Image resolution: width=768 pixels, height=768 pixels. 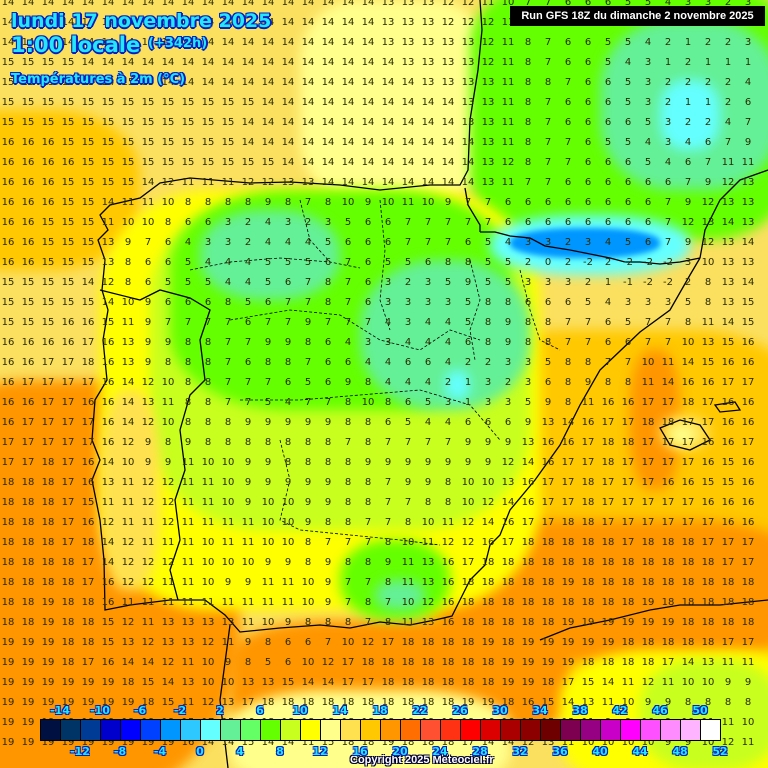 I want to click on copyright-notice: Copyright 2025 Meteociel.fr, so click(x=422, y=760).